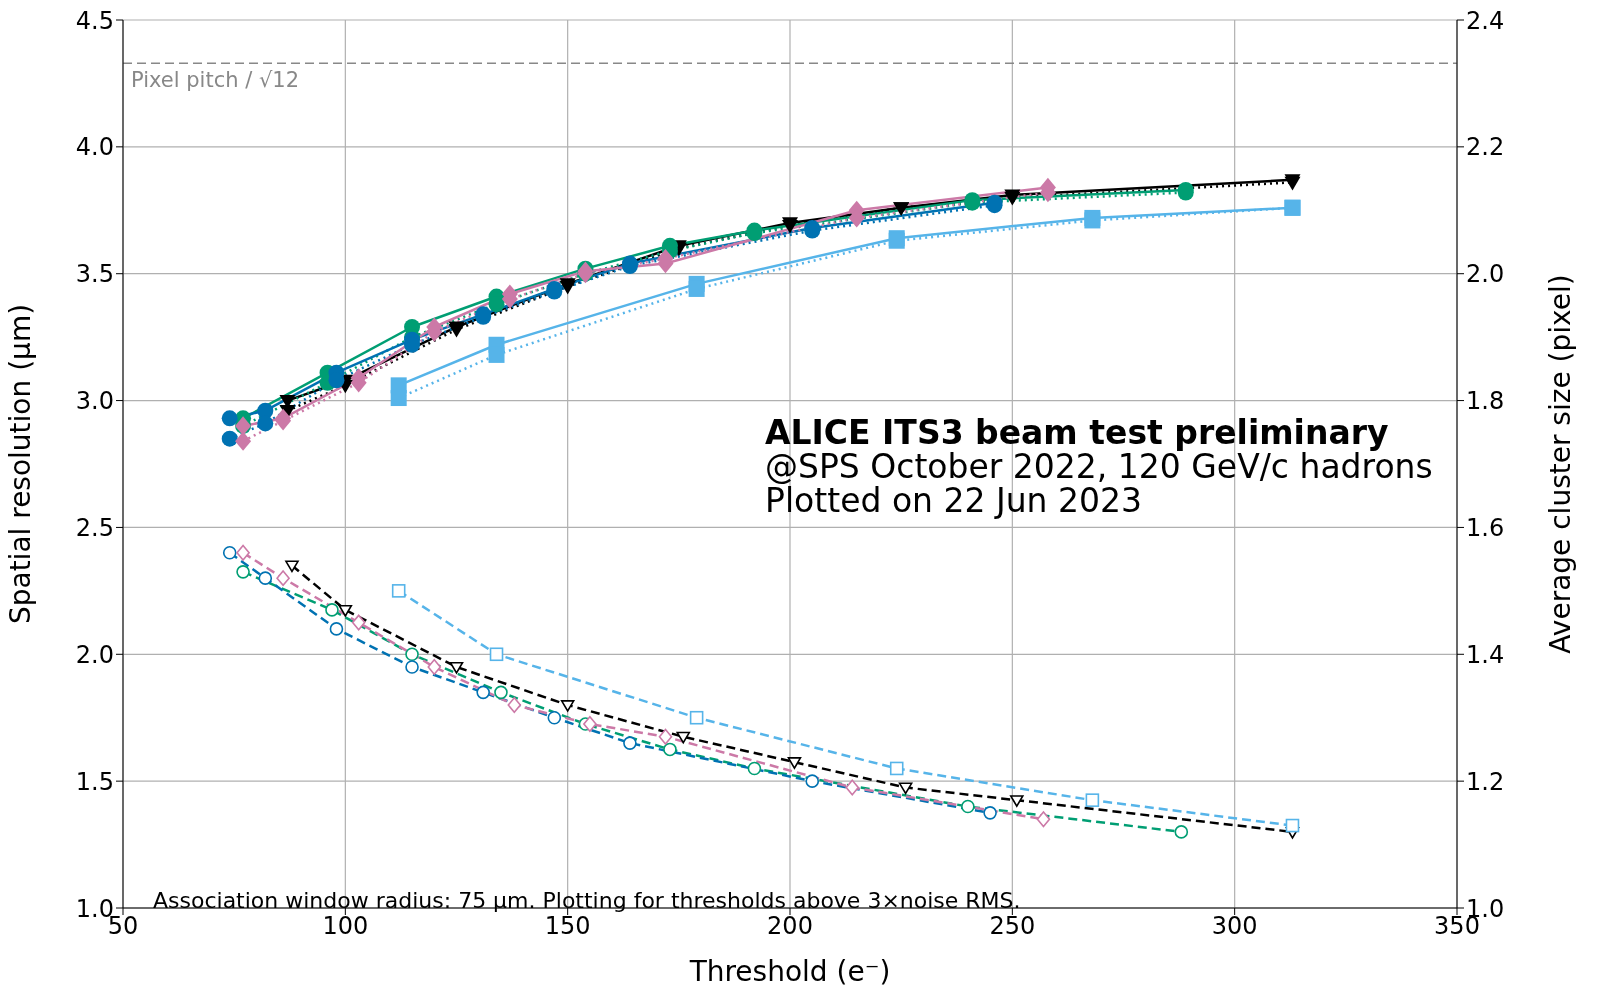 The image size is (1600, 1001). Describe the element at coordinates (94, 527) in the screenshot. I see `y-tick-label: 2.5` at that location.